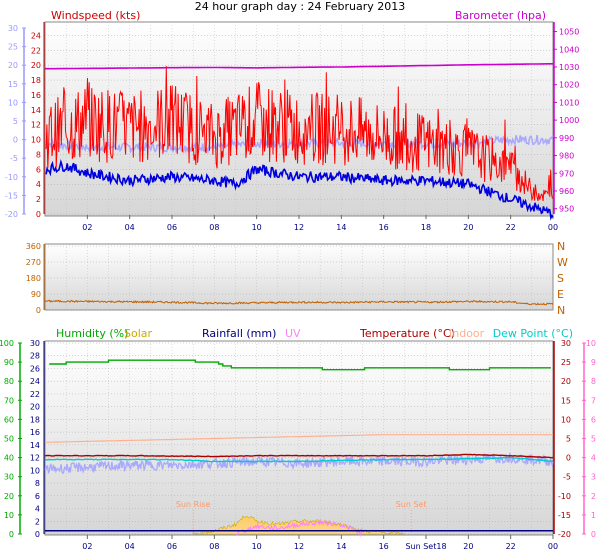 Image resolution: width=600 pixels, height=555 pixels. Describe the element at coordinates (35, 343) in the screenshot. I see `rain-axis-tick-label: 30` at that location.